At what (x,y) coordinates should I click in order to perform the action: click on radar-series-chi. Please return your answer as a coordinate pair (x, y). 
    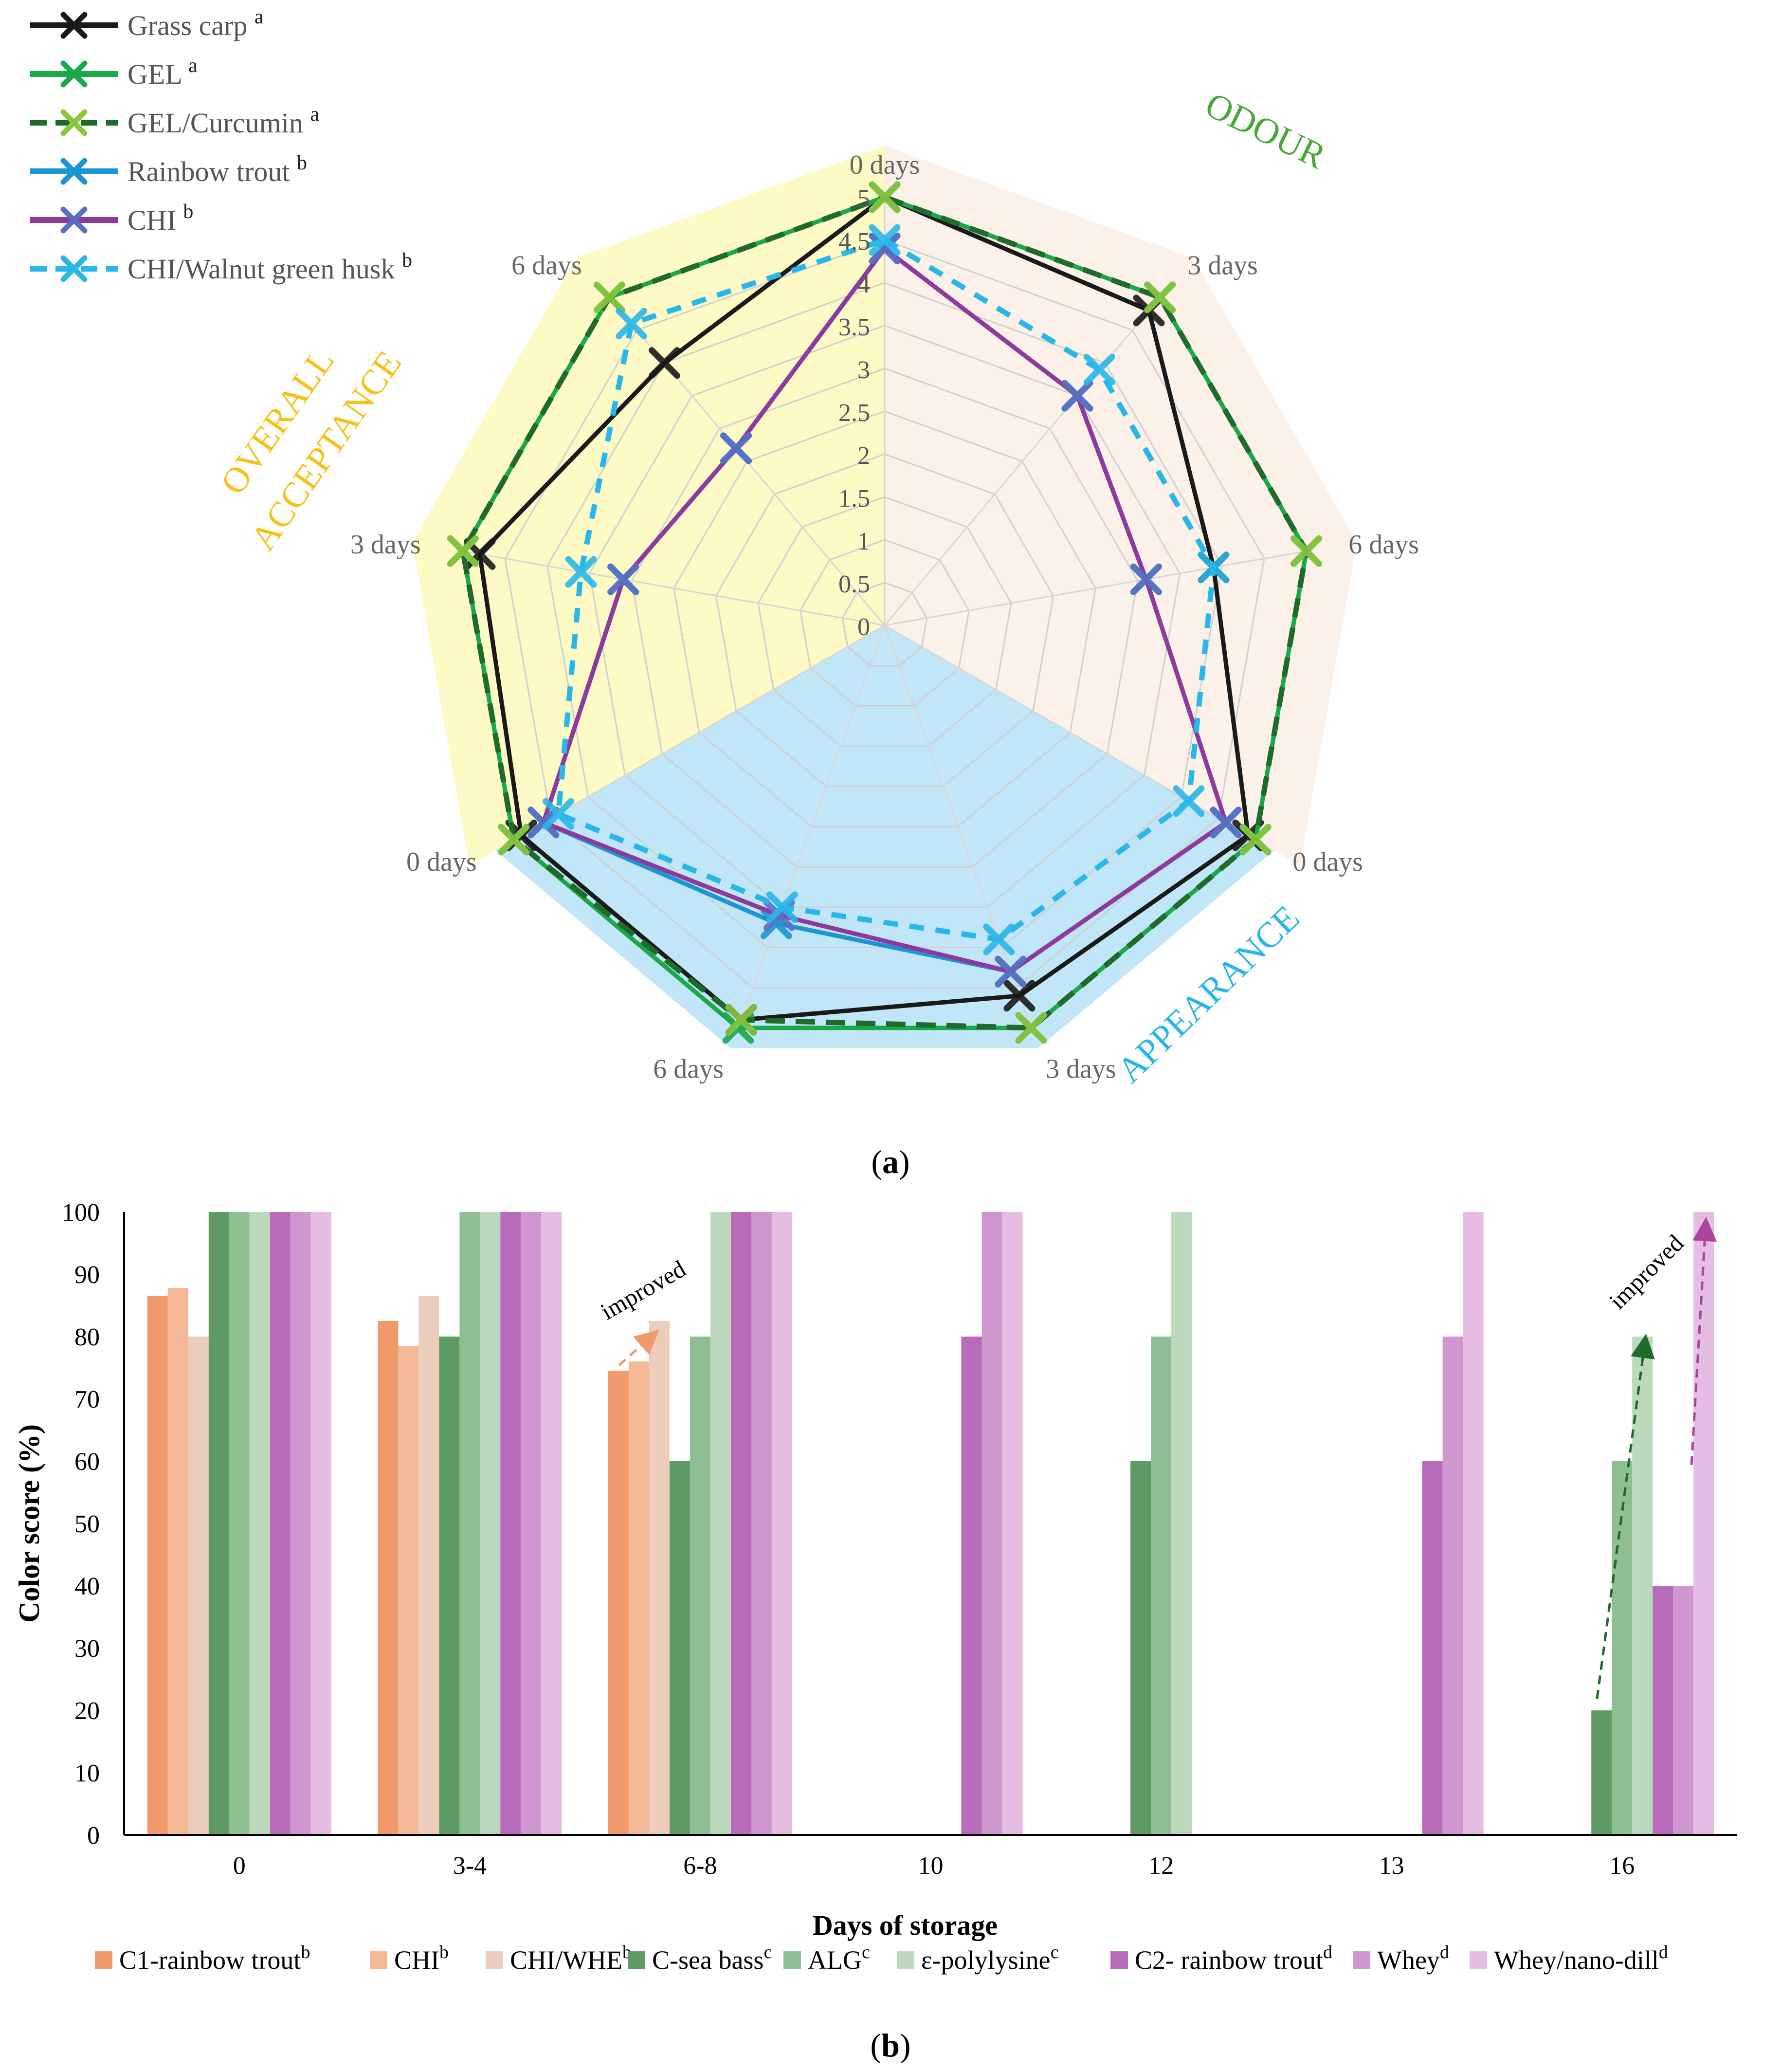
    Looking at the image, I should click on (884, 610).